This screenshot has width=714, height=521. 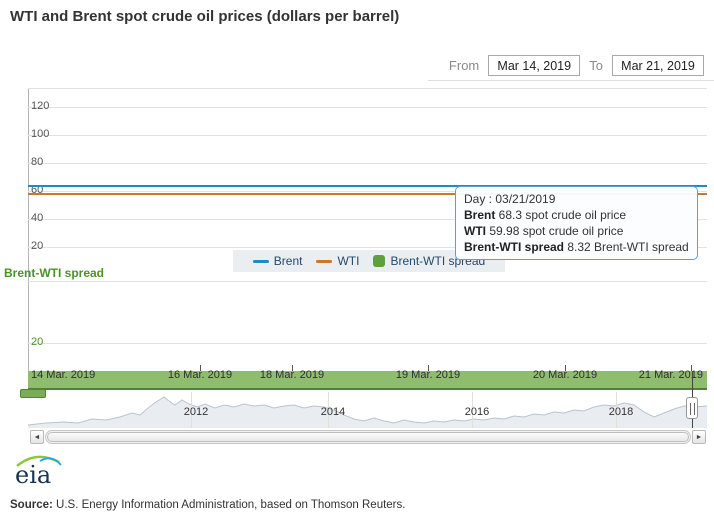 What do you see at coordinates (28, 239) in the screenshot?
I see `y-axis-line` at bounding box center [28, 239].